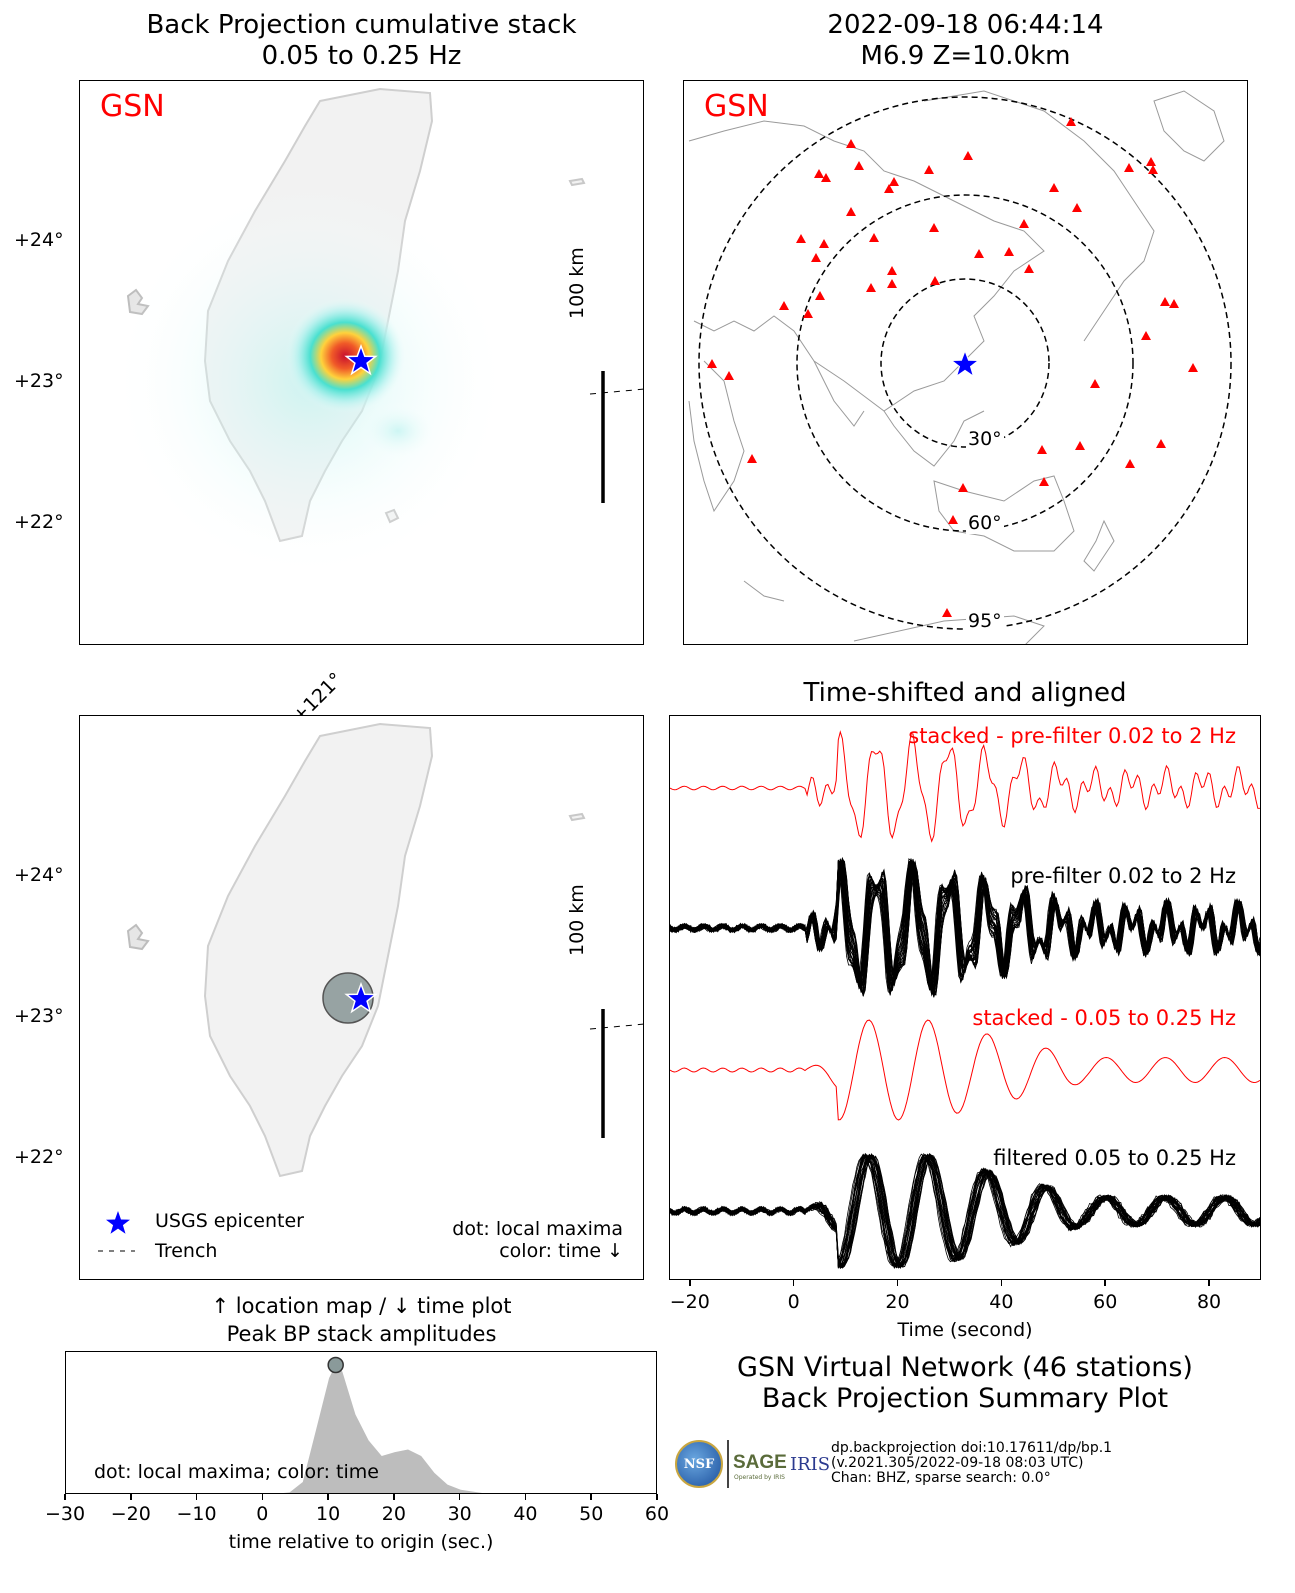  I want to click on loc-map-lat-24: +24°, so click(39, 875).